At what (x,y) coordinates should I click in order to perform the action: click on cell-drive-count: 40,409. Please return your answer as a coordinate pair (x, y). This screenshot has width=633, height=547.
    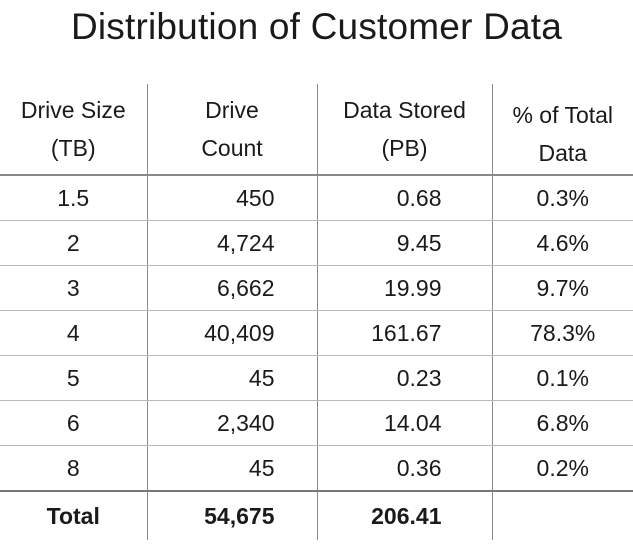
    Looking at the image, I should click on (231, 333).